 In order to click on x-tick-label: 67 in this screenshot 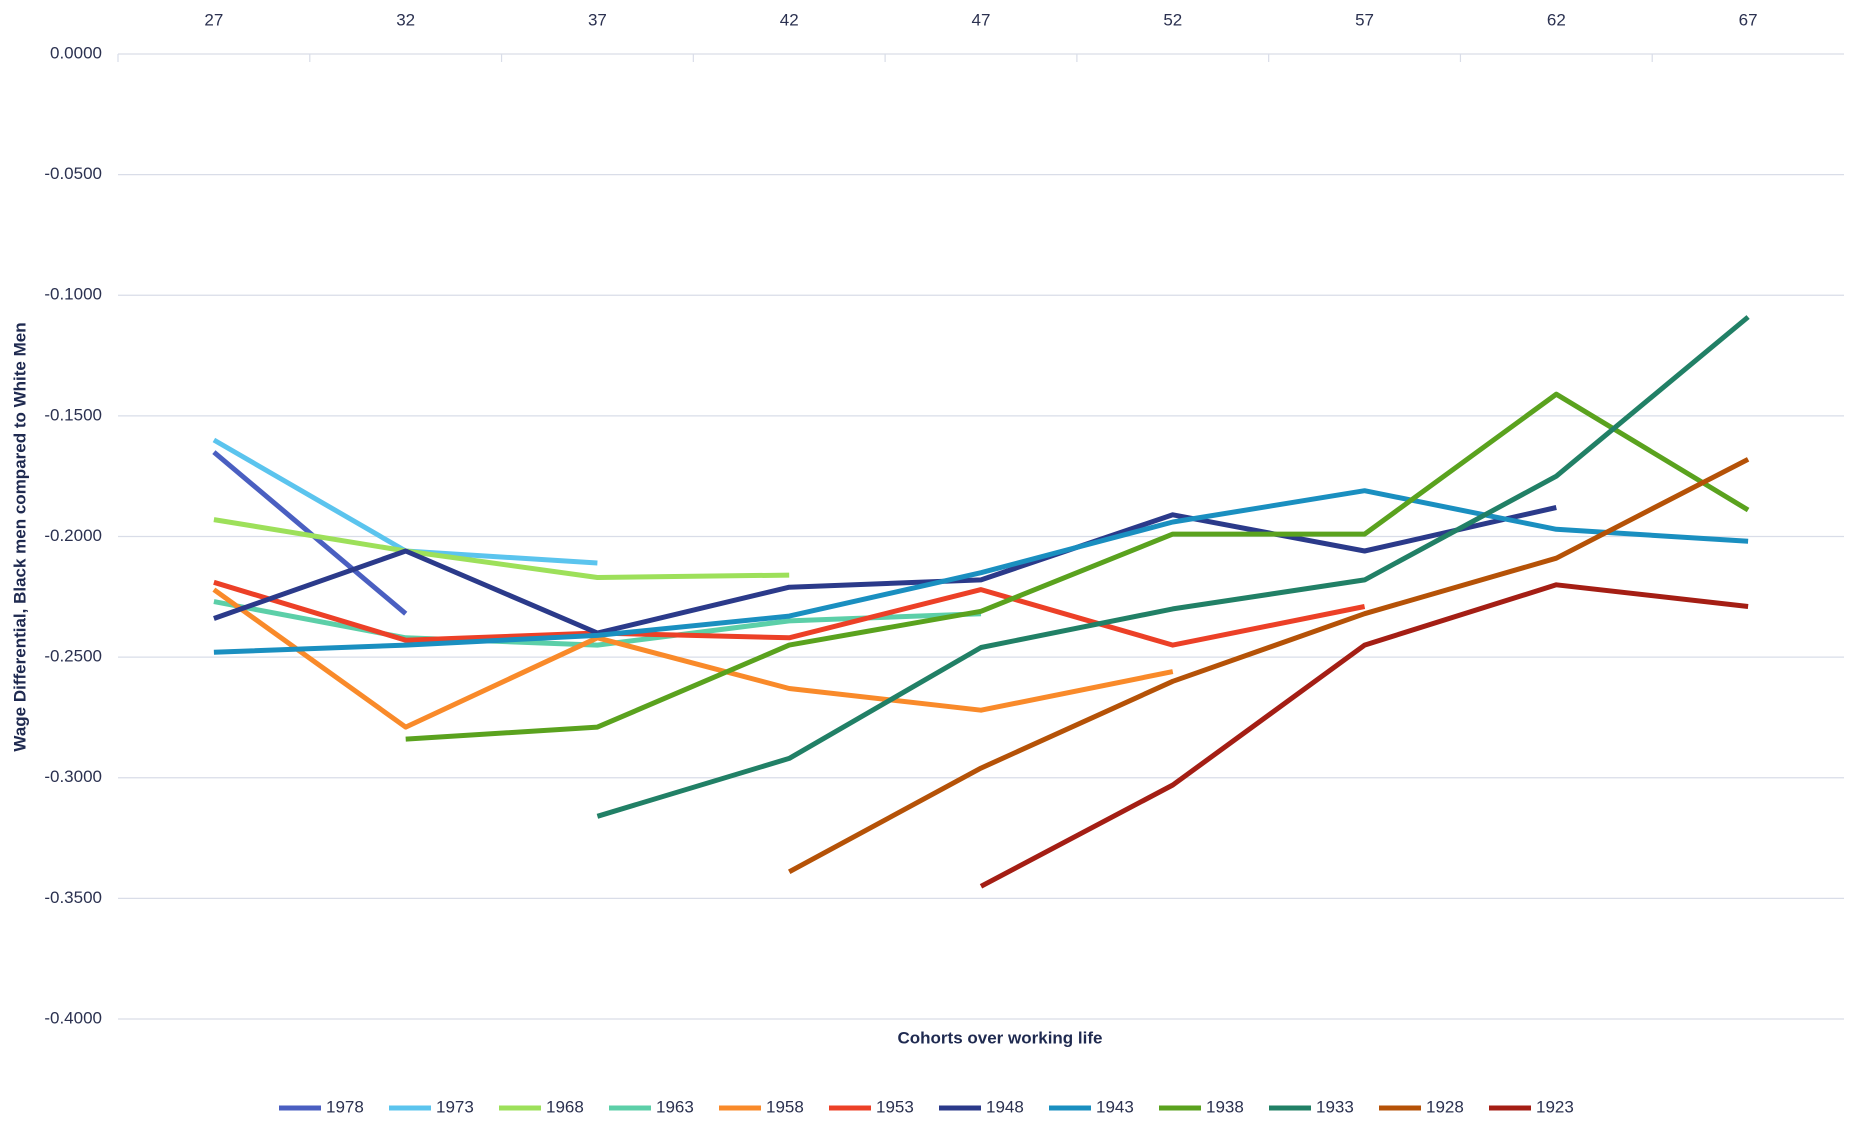, I will do `click(1748, 19)`.